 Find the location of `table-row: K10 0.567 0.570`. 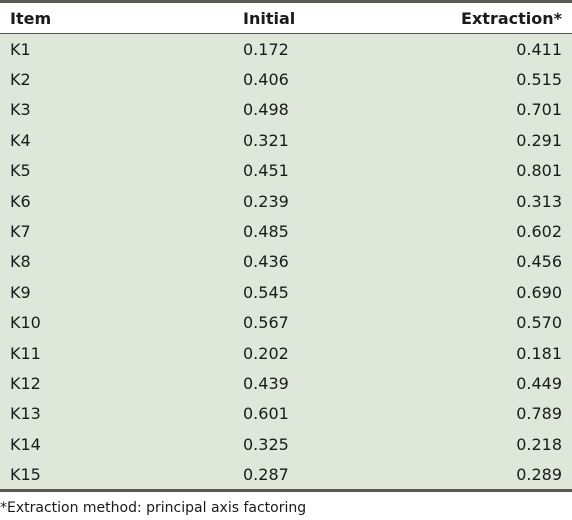

table-row: K10 0.567 0.570 is located at coordinates (286, 323).